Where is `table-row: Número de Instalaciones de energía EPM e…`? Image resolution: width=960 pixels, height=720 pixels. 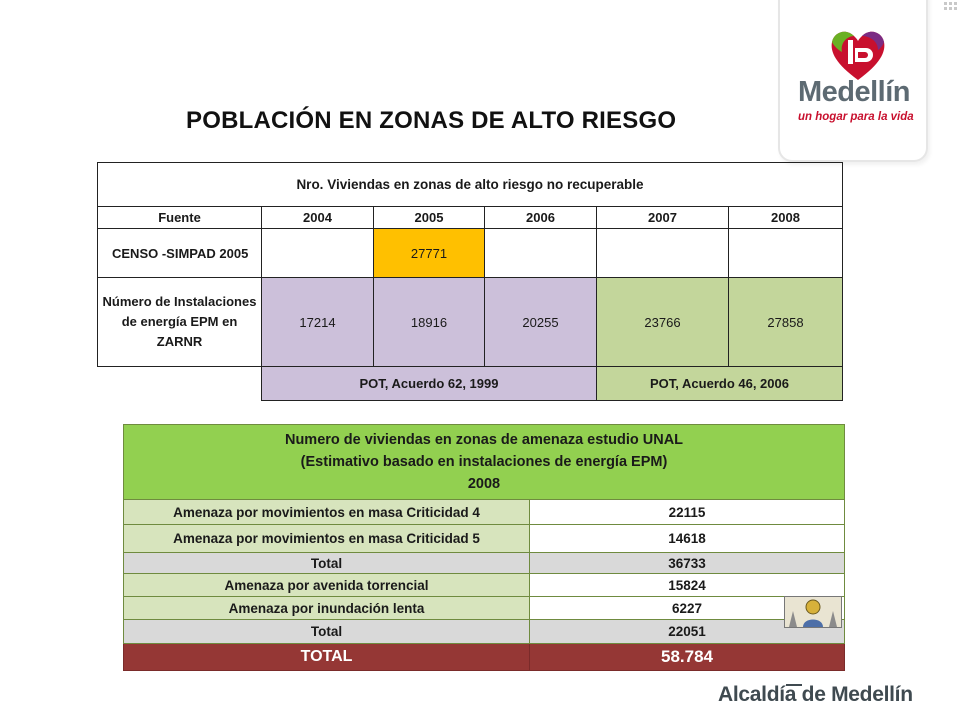 table-row: Número de Instalaciones de energía EPM e… is located at coordinates (470, 322).